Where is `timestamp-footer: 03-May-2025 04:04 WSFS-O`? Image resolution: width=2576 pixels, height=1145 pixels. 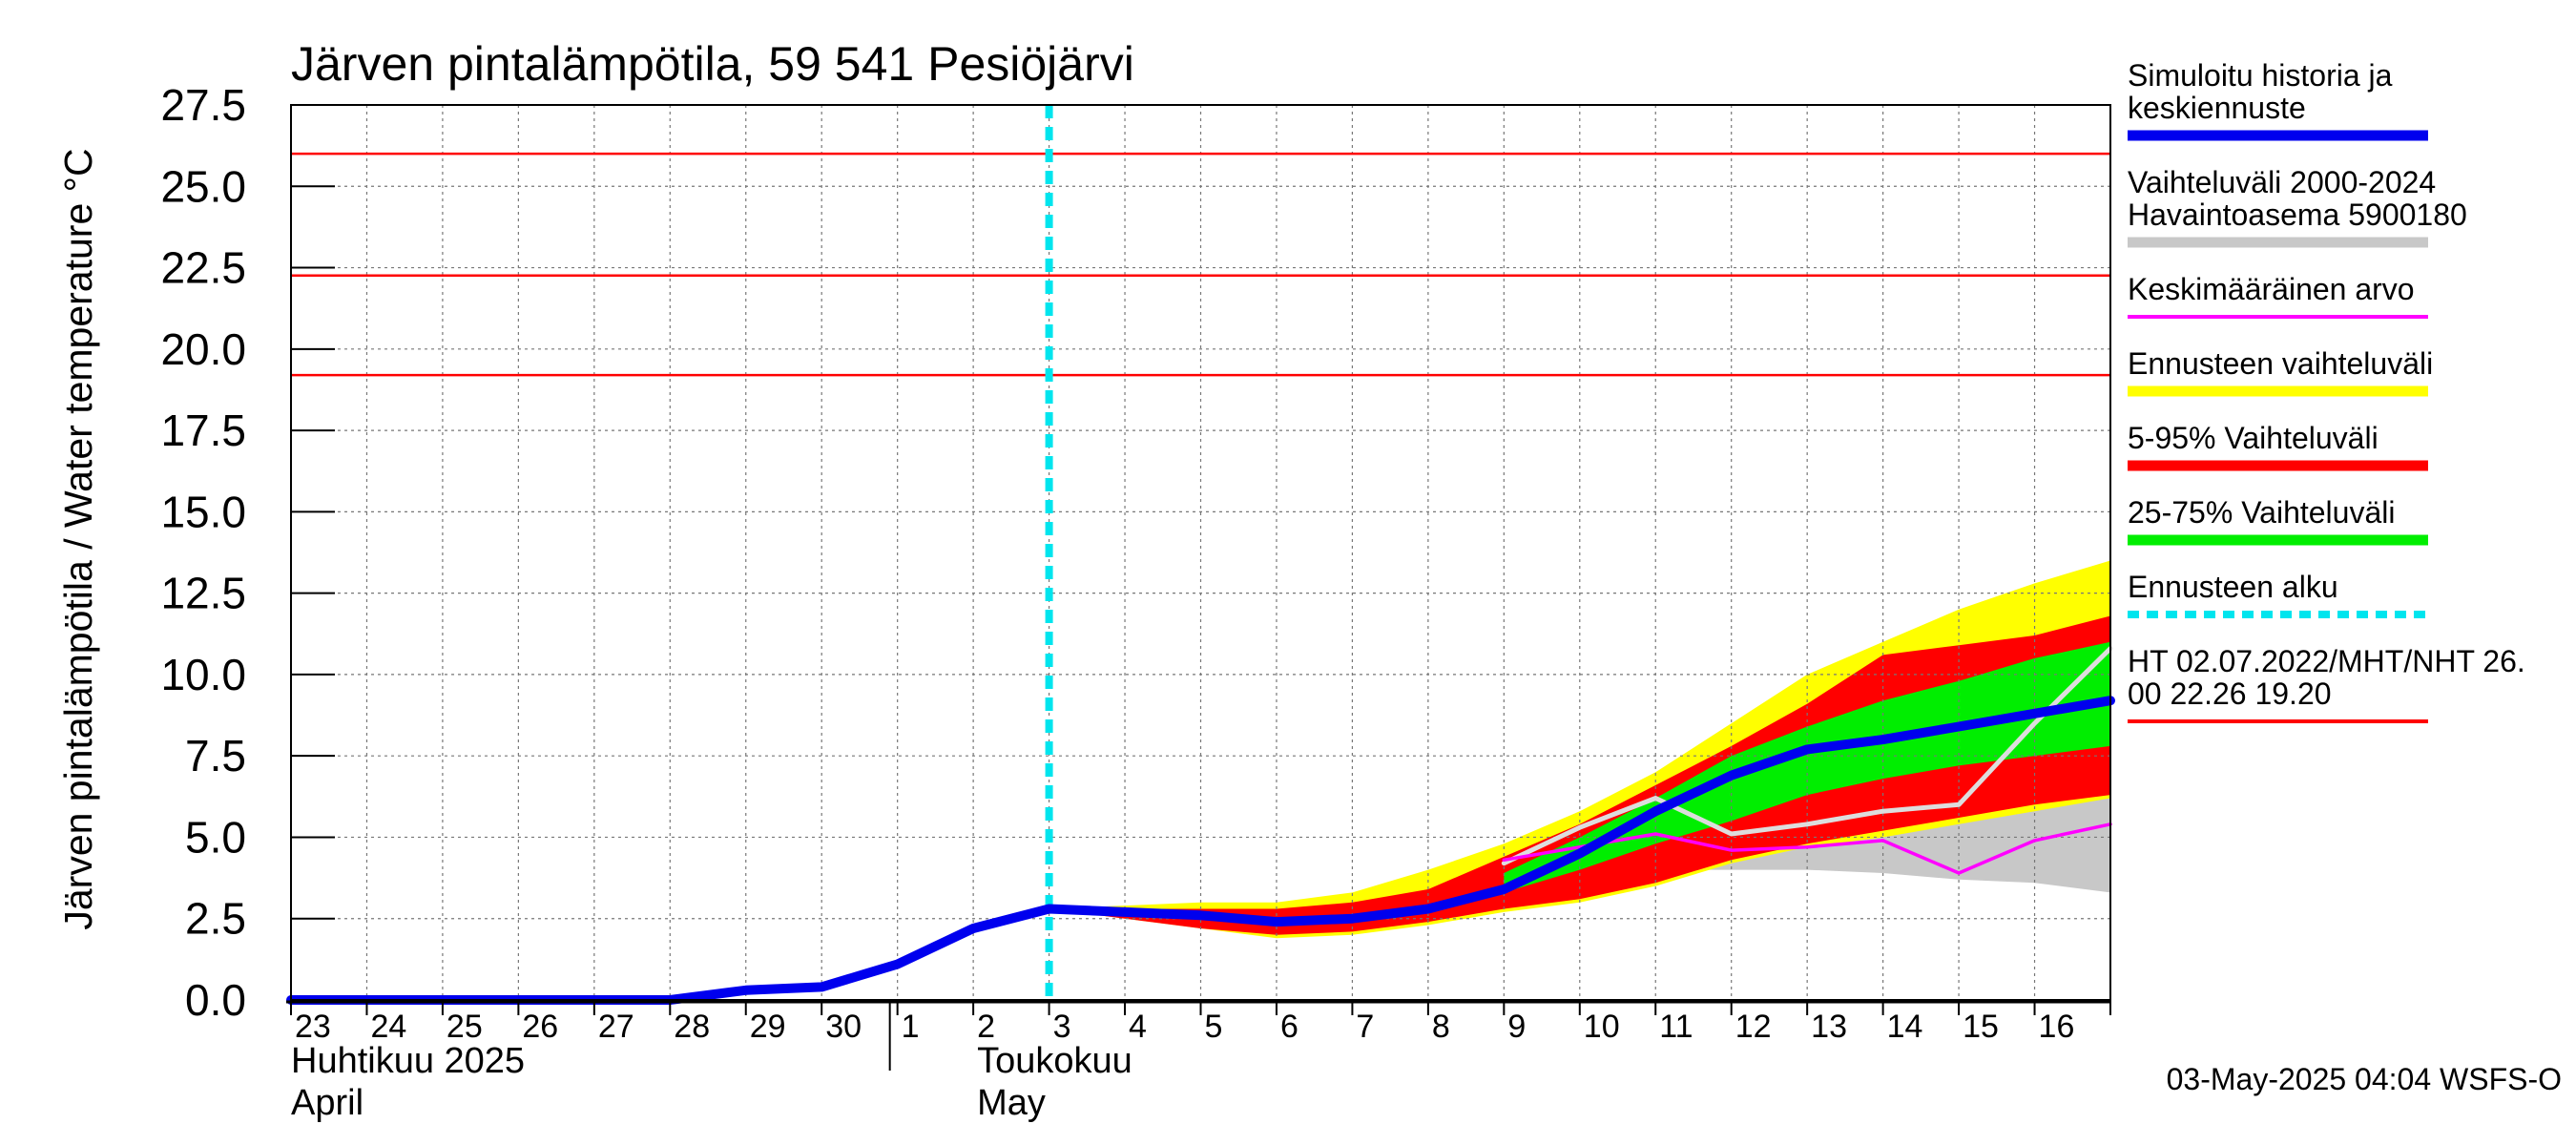
timestamp-footer: 03-May-2025 04:04 WSFS-O is located at coordinates (2364, 1079).